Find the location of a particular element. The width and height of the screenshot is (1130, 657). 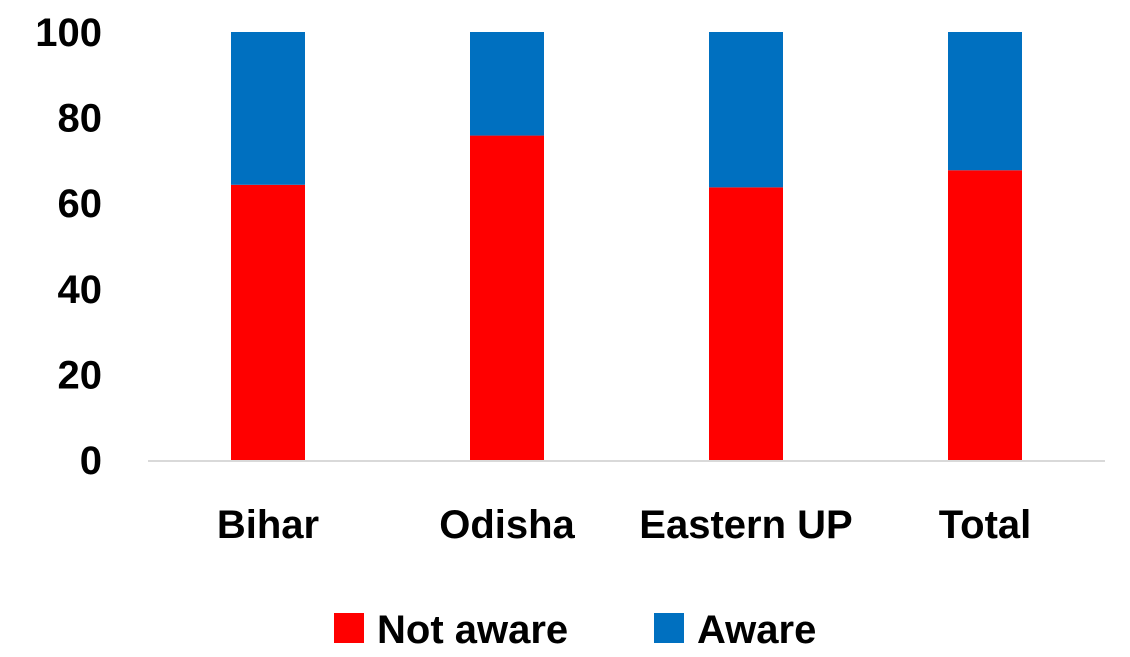

legend-swatch-aware is located at coordinates (669, 628).